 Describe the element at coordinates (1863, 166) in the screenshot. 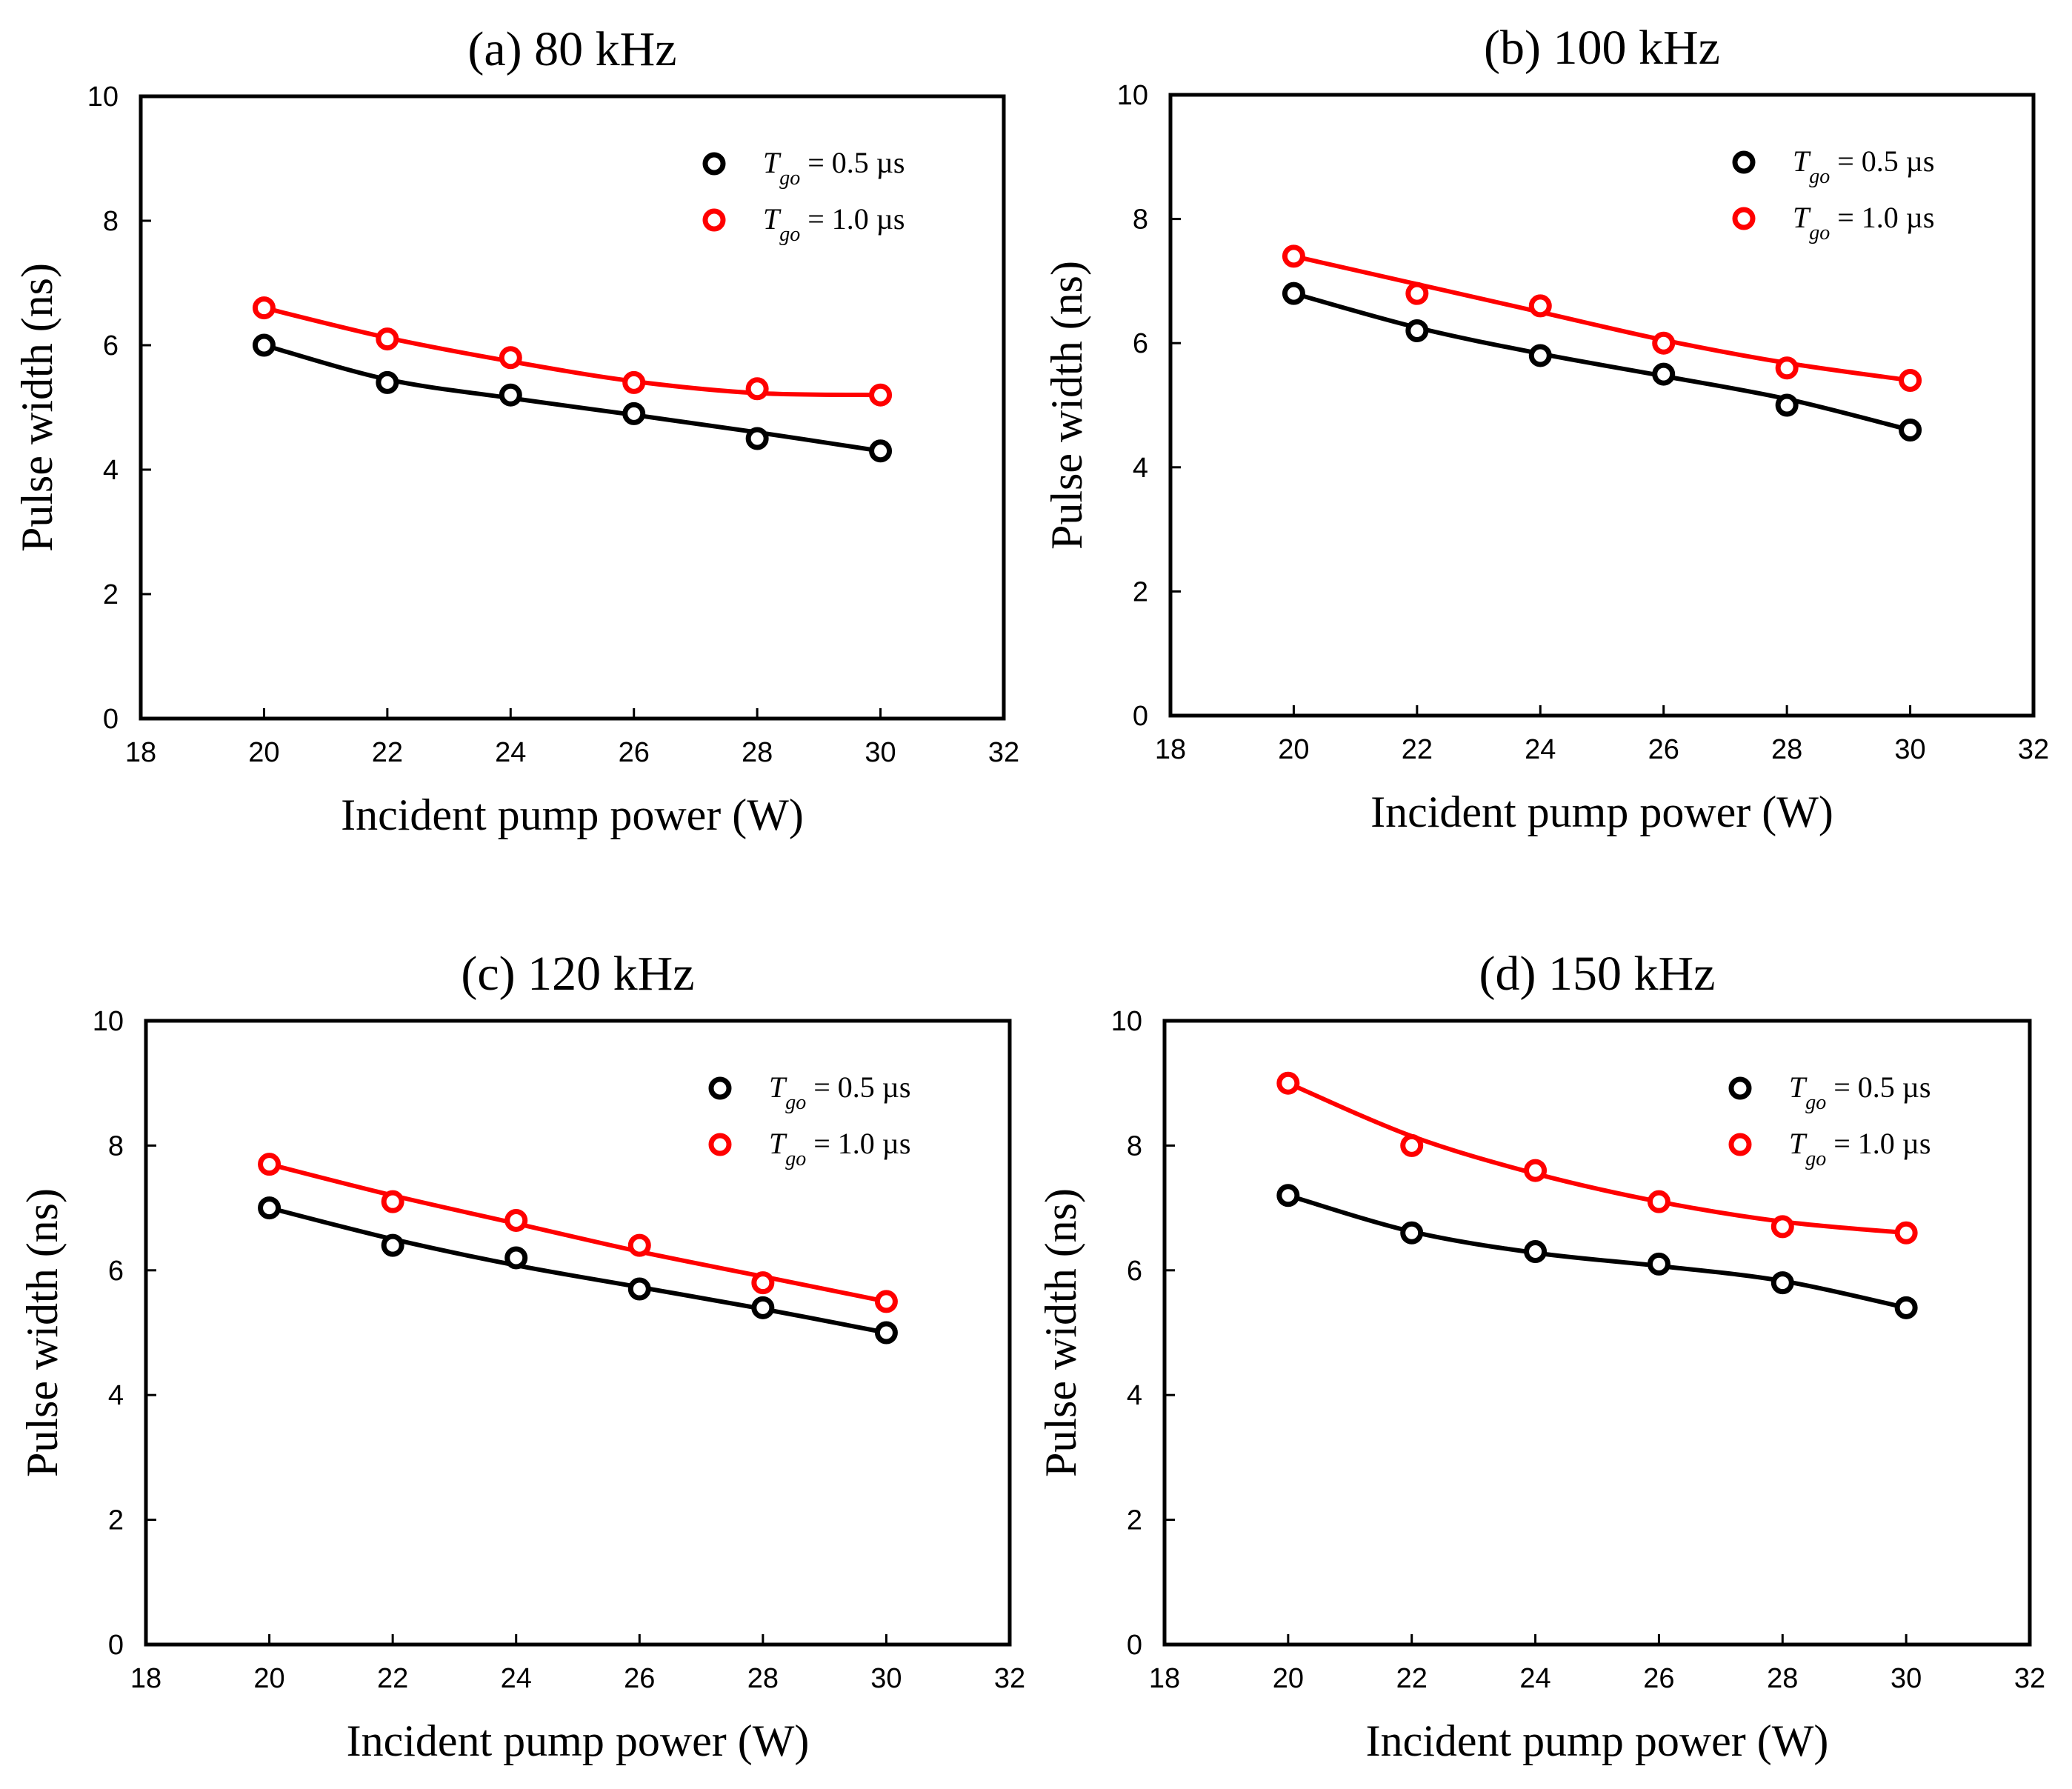

I see `chart-2-legend-label-1: Tgo = 0.5 µs` at that location.